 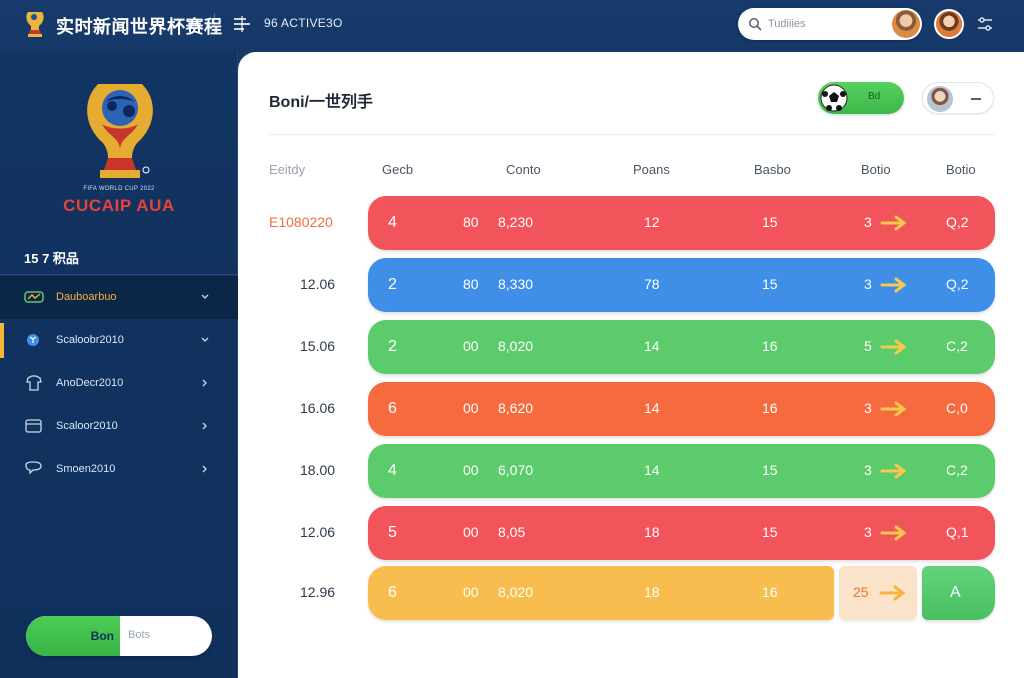 What do you see at coordinates (512, 24) in the screenshot?
I see `top-bar: 实时新闻世界杯赛程 96 ACTIVE3O` at bounding box center [512, 24].